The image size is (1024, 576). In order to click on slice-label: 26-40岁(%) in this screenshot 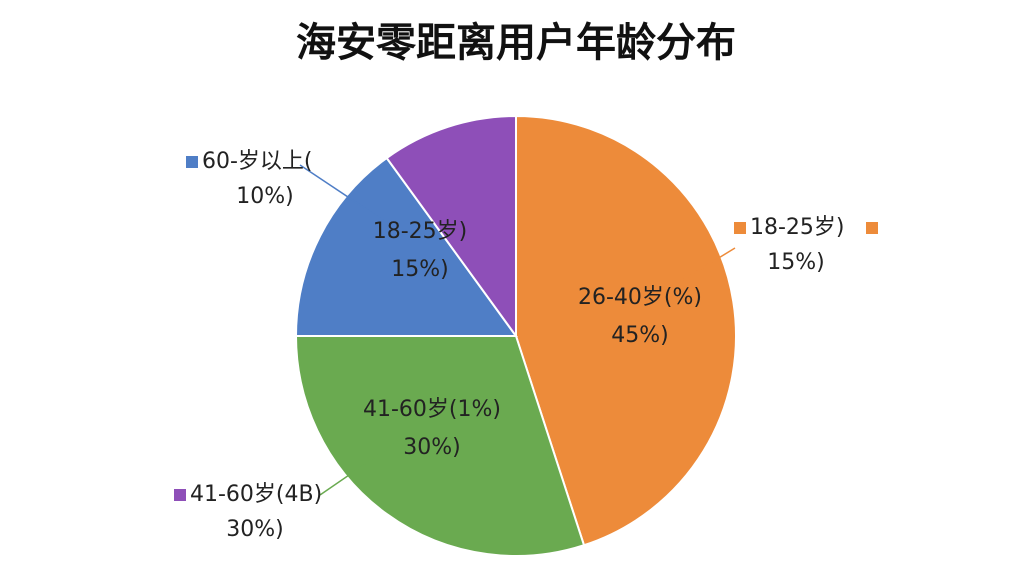, I will do `click(640, 297)`.